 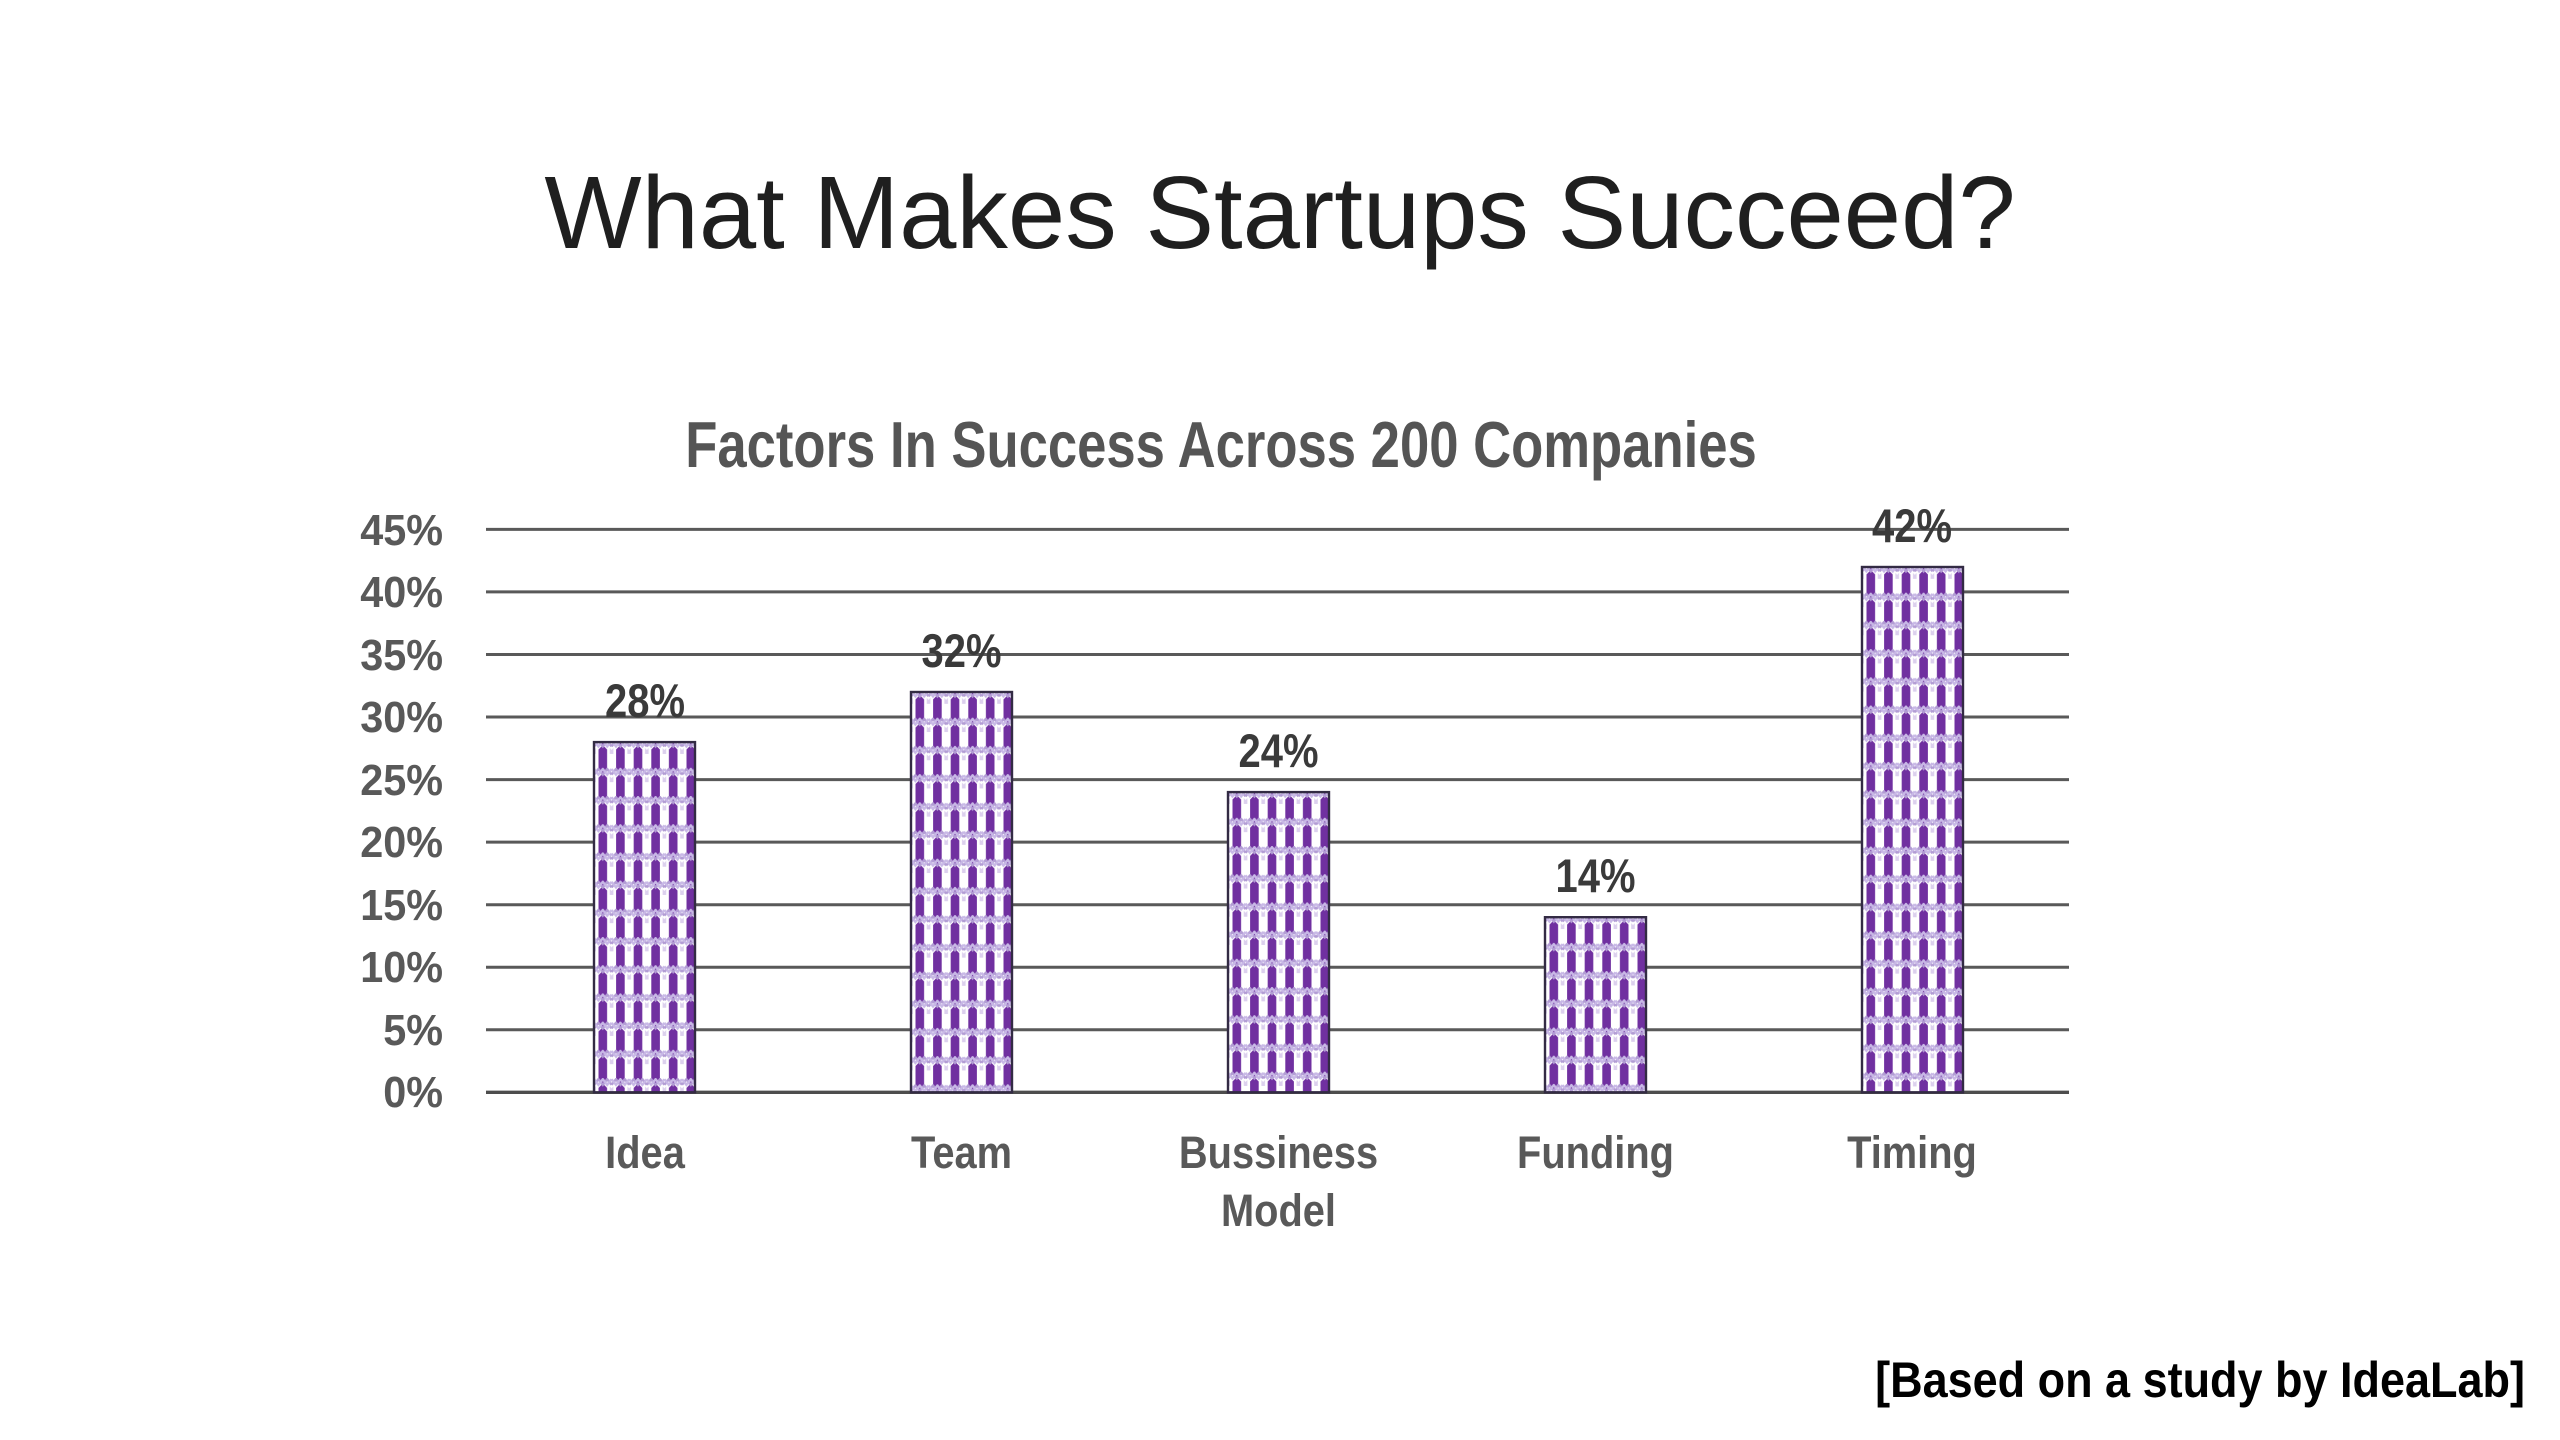 What do you see at coordinates (401, 655) in the screenshot?
I see `svg-text: 35%` at bounding box center [401, 655].